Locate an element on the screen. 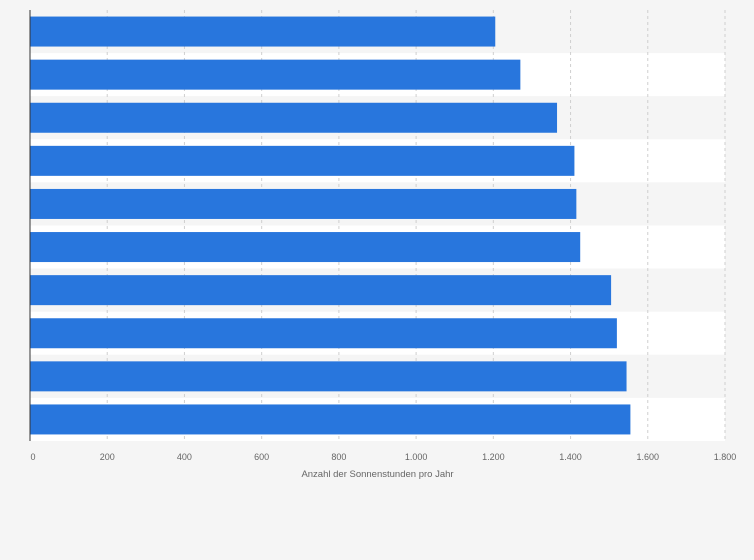 The height and width of the screenshot is (560, 754). x-tick-label: 200 is located at coordinates (107, 457).